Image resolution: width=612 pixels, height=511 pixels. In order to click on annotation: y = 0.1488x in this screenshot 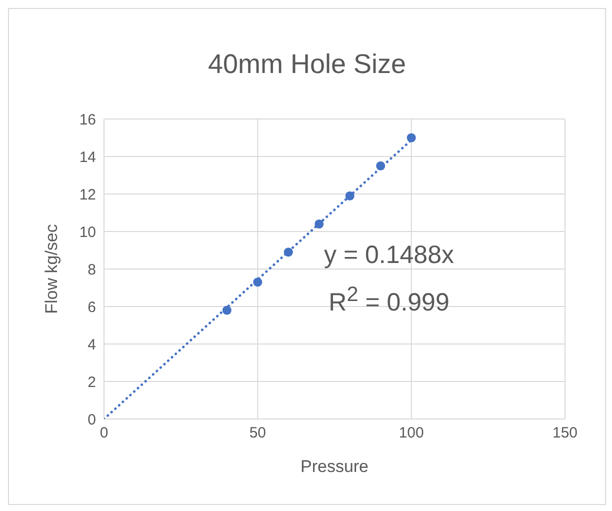, I will do `click(389, 255)`.